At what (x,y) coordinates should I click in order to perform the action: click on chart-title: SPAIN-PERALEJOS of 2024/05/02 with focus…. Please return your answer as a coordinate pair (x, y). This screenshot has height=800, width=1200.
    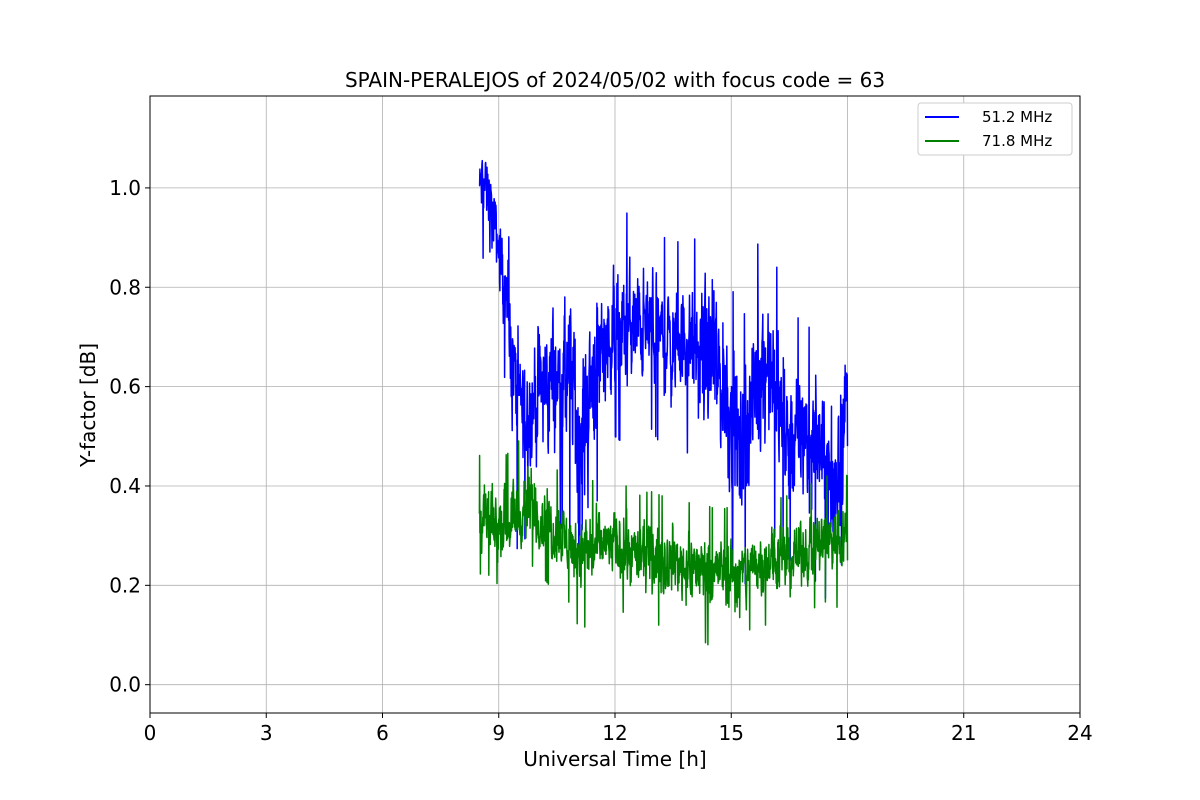
    Looking at the image, I should click on (615, 80).